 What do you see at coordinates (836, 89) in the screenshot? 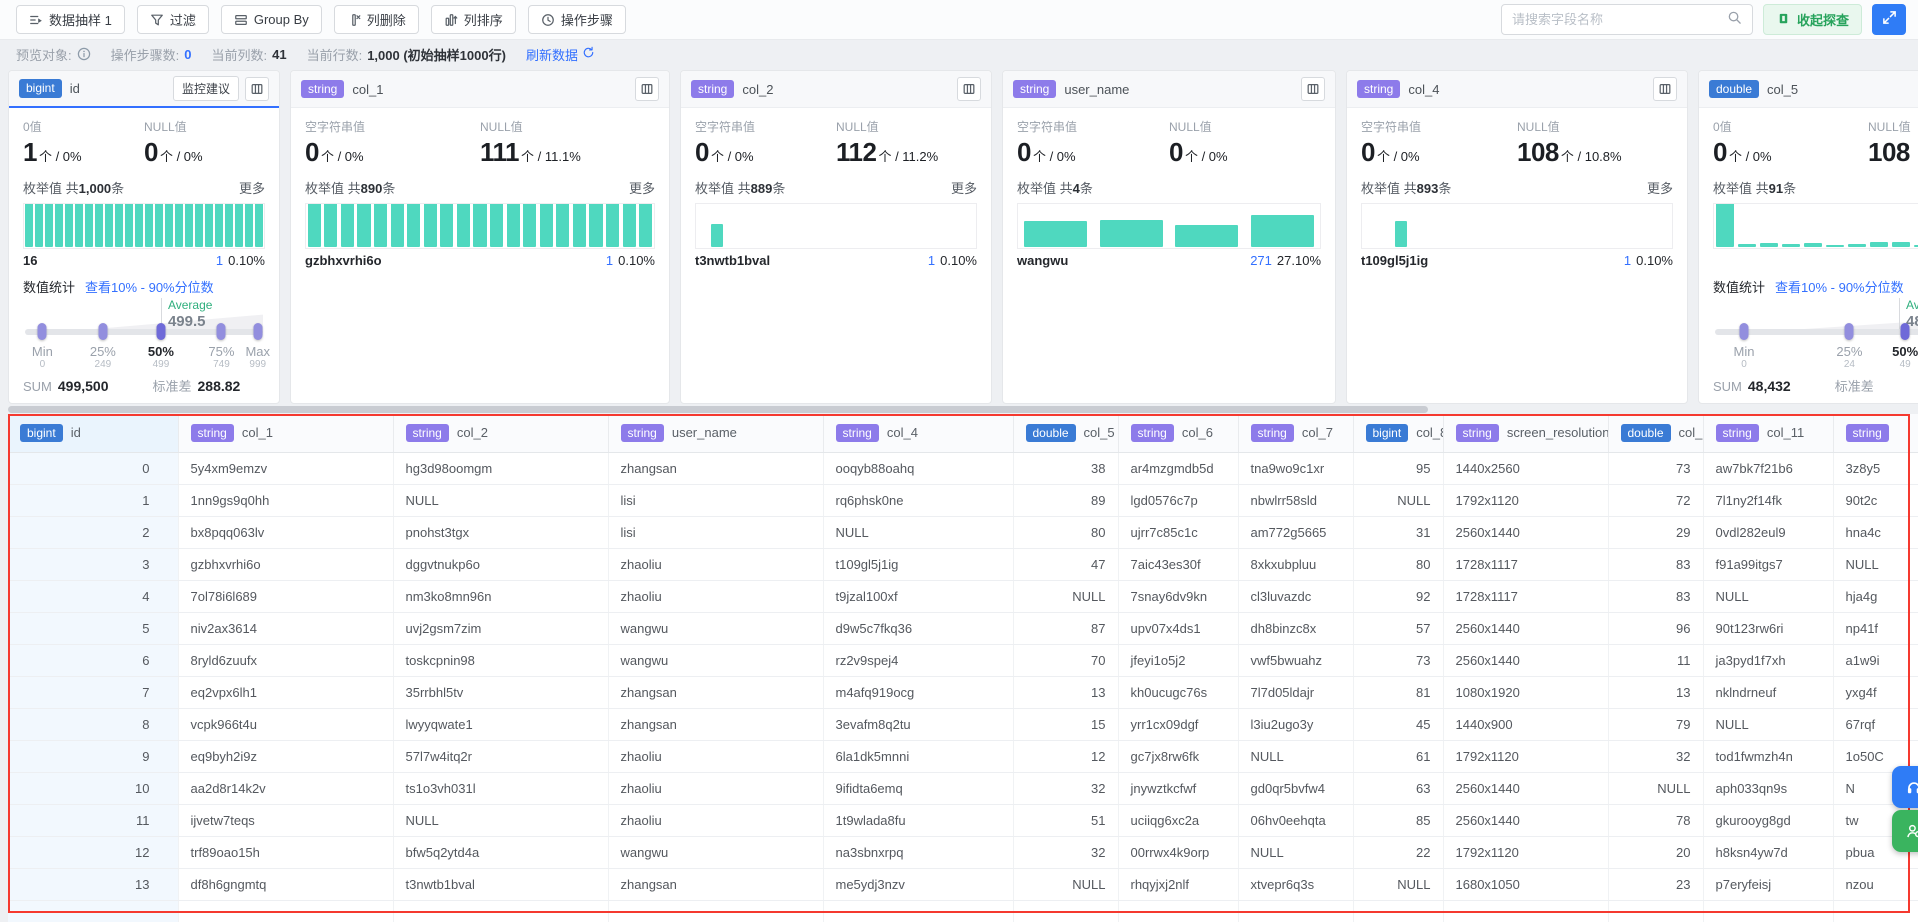
I see `profile-card-header: string col_2` at bounding box center [836, 89].